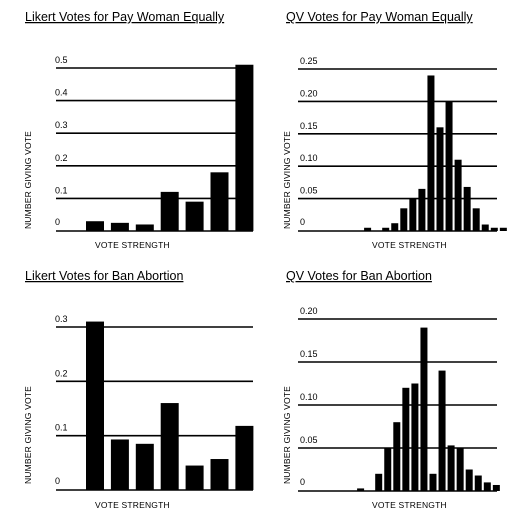  What do you see at coordinates (61, 428) in the screenshot?
I see `chart-3-ytick-label: 0.1` at bounding box center [61, 428].